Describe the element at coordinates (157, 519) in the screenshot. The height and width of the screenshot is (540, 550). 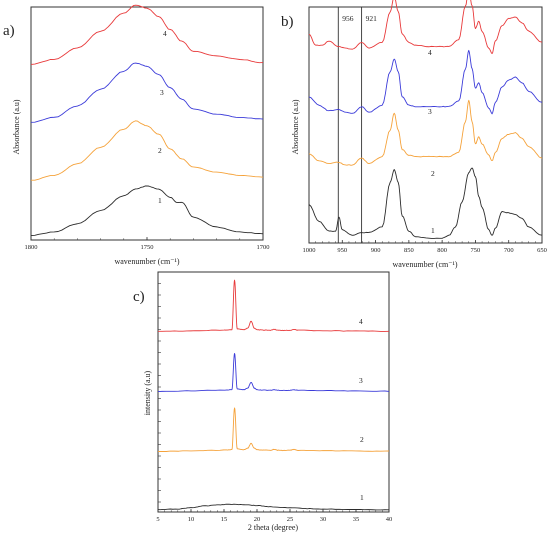
I see `c-x-tick-label: 5` at that location.